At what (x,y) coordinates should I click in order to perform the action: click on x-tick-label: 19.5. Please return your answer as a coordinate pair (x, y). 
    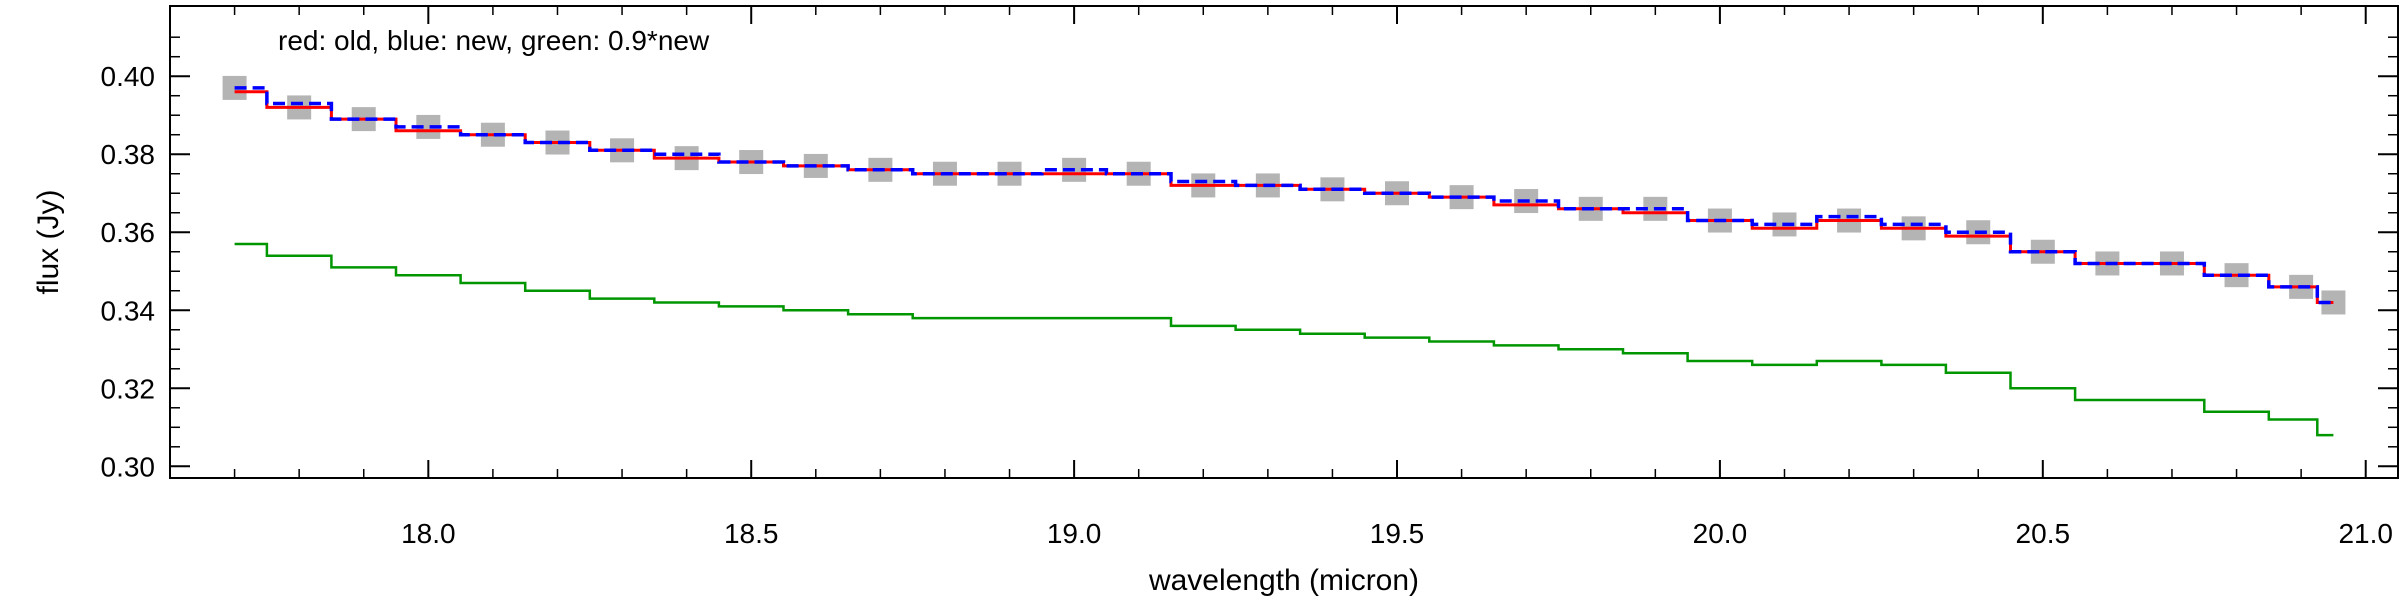
    Looking at the image, I should click on (1397, 533).